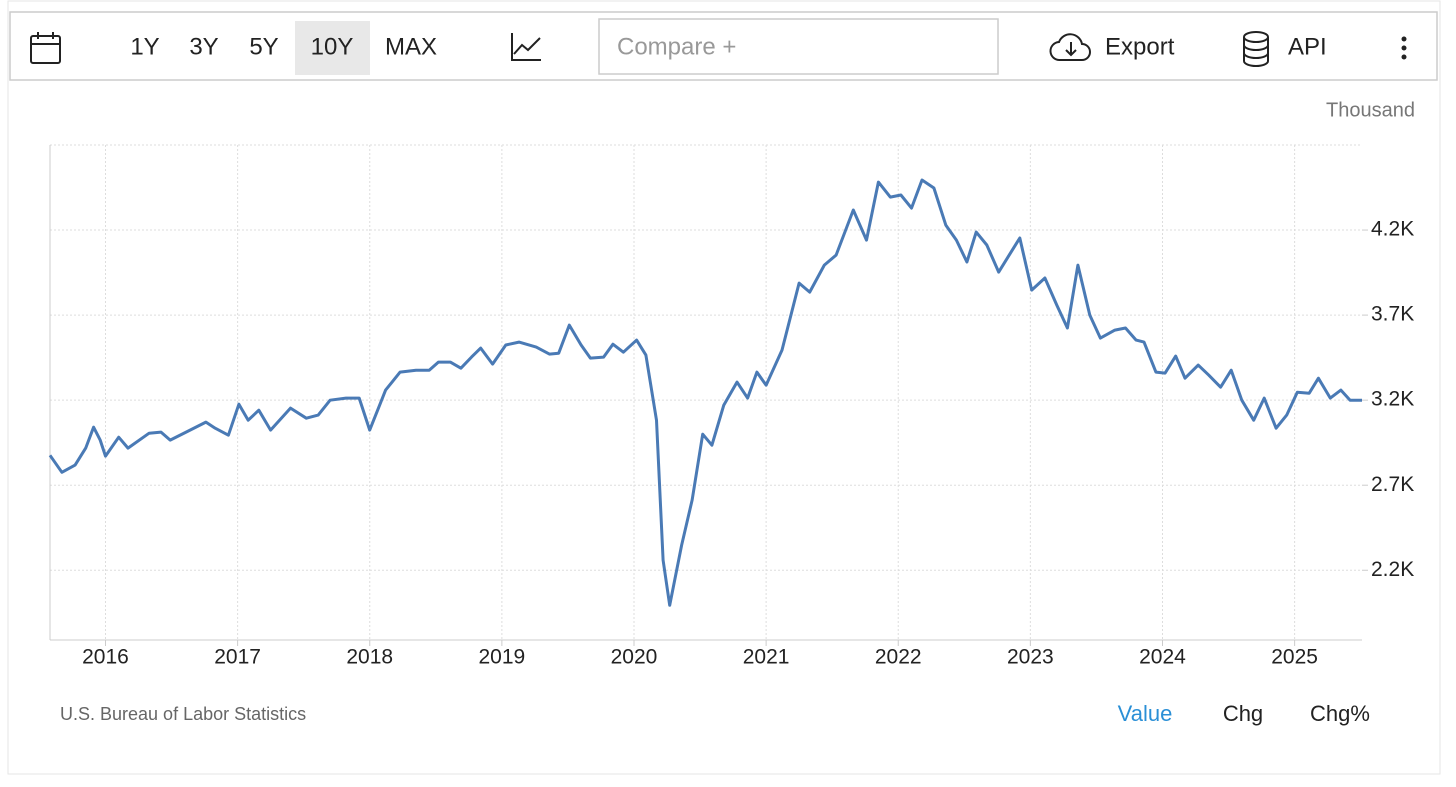  I want to click on more-menu, so click(1404, 48).